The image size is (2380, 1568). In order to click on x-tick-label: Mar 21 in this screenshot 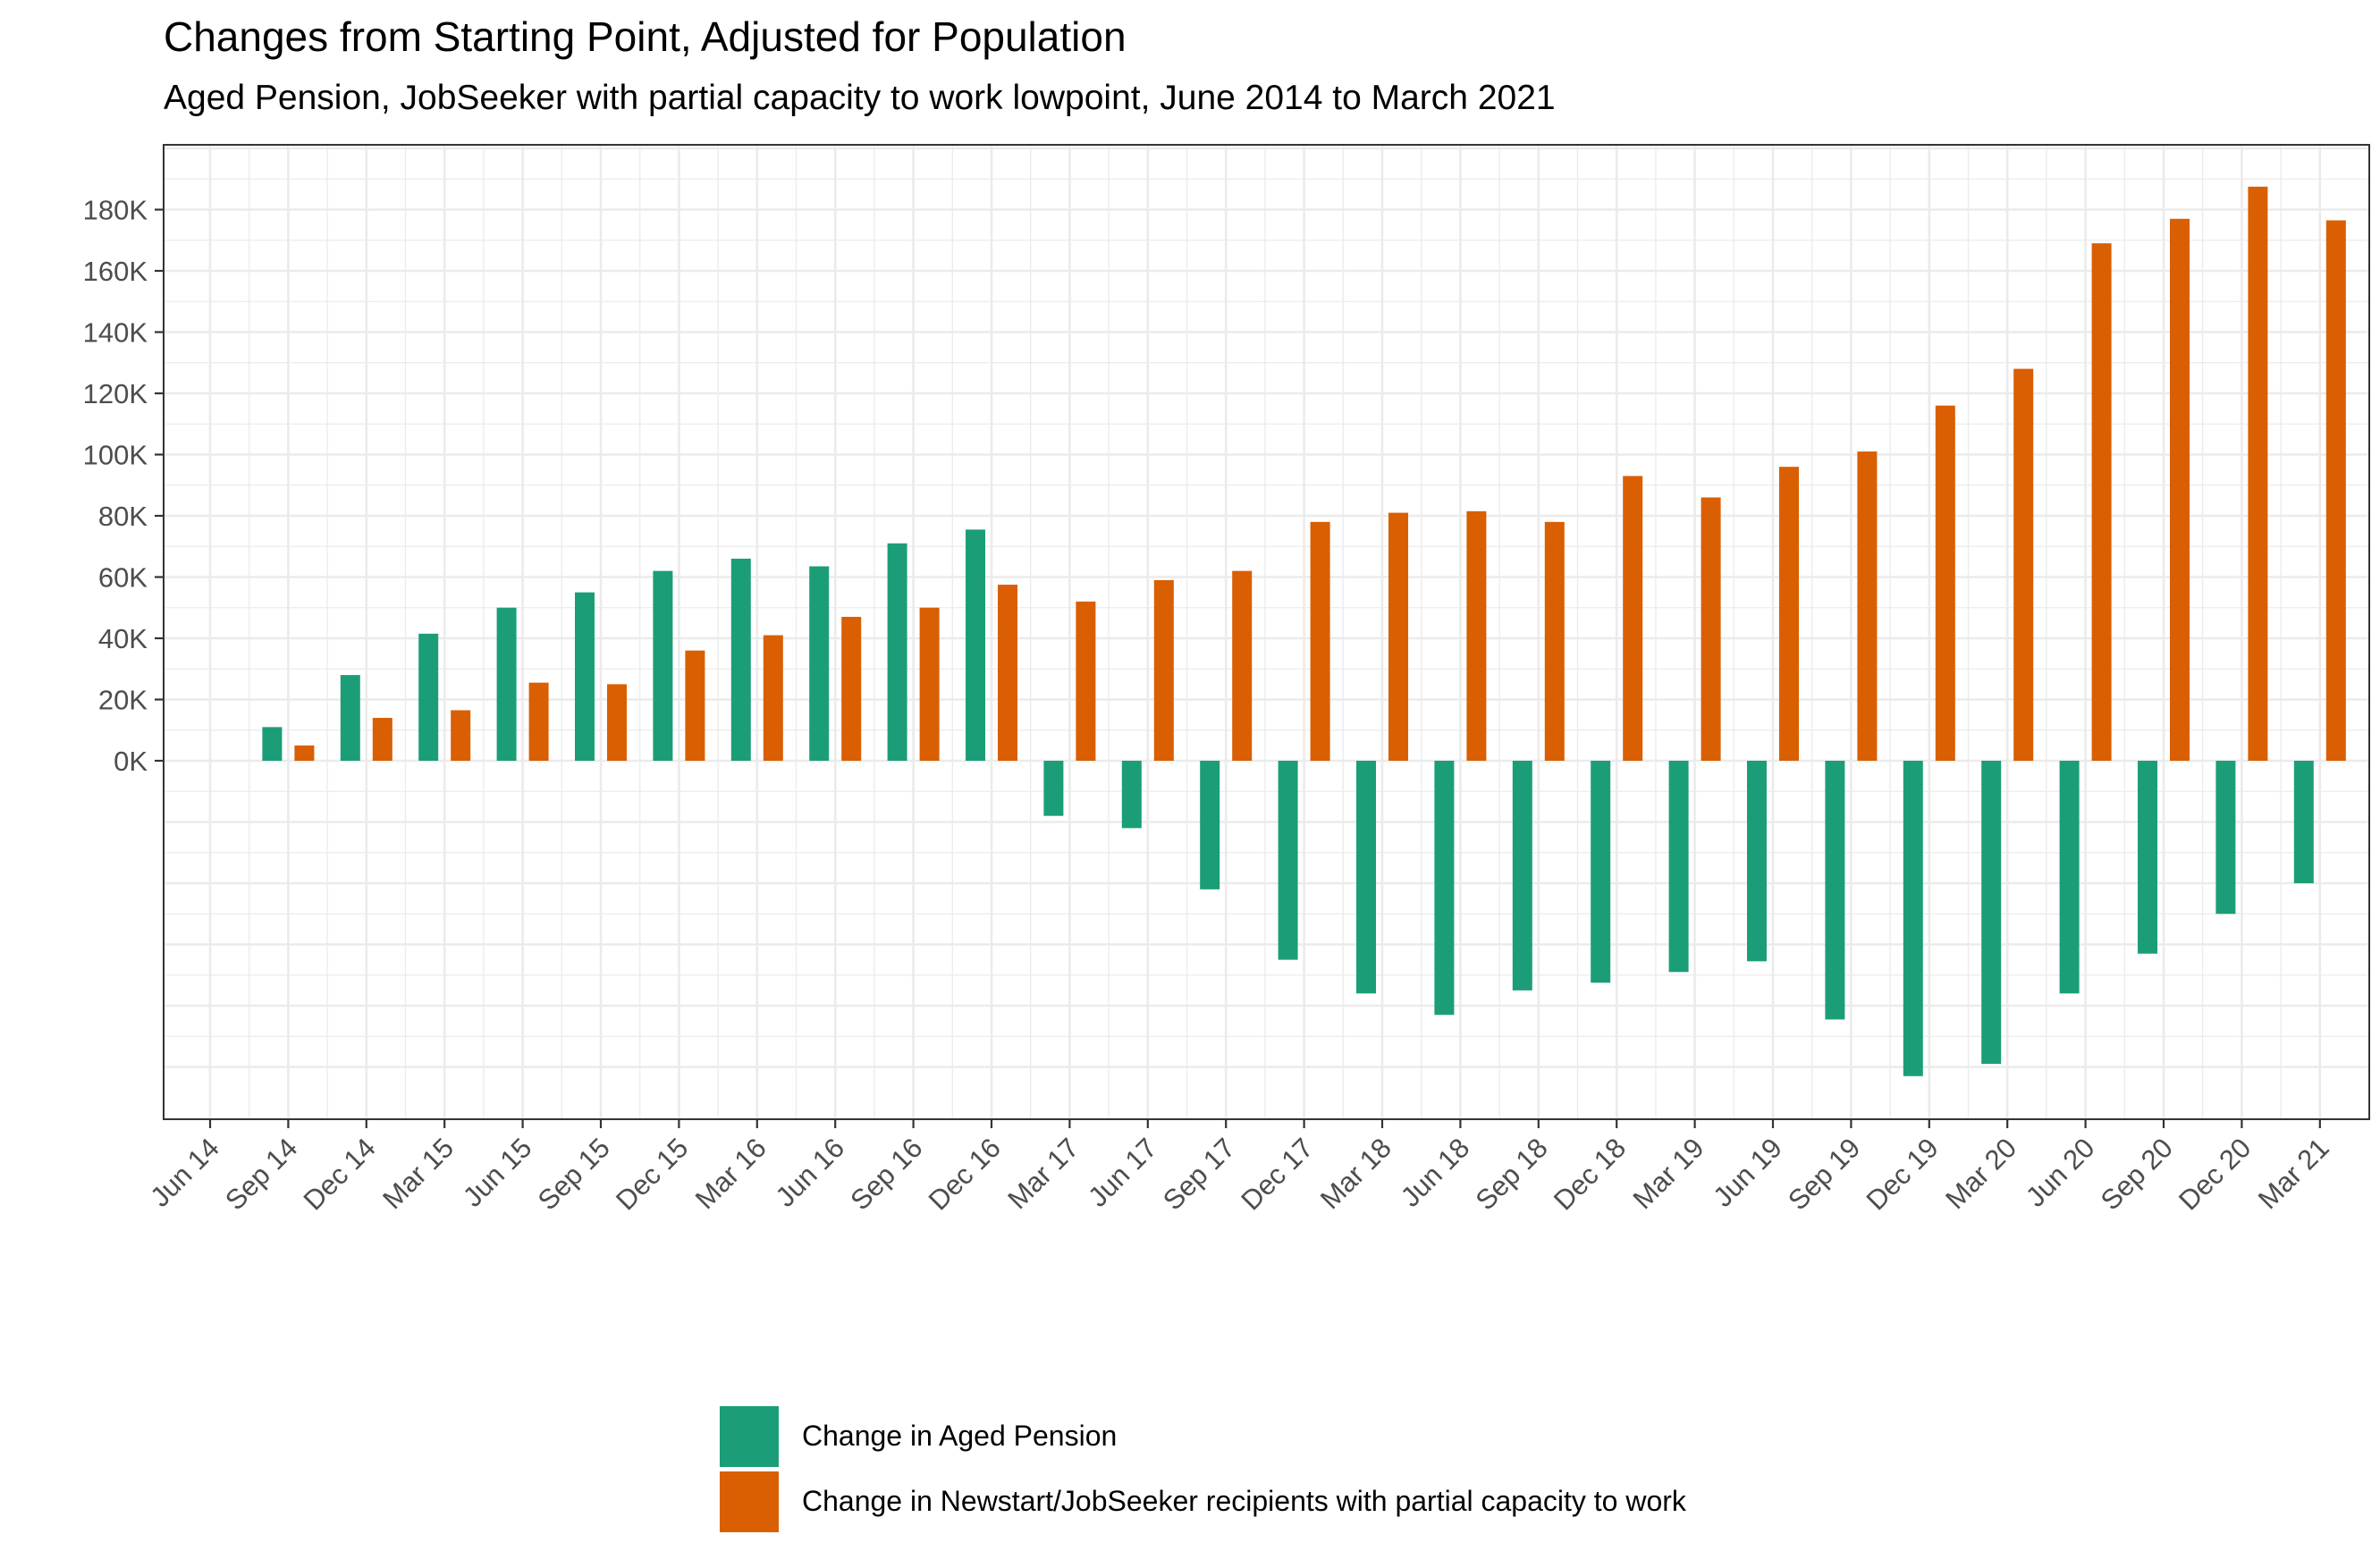, I will do `click(2293, 1173)`.